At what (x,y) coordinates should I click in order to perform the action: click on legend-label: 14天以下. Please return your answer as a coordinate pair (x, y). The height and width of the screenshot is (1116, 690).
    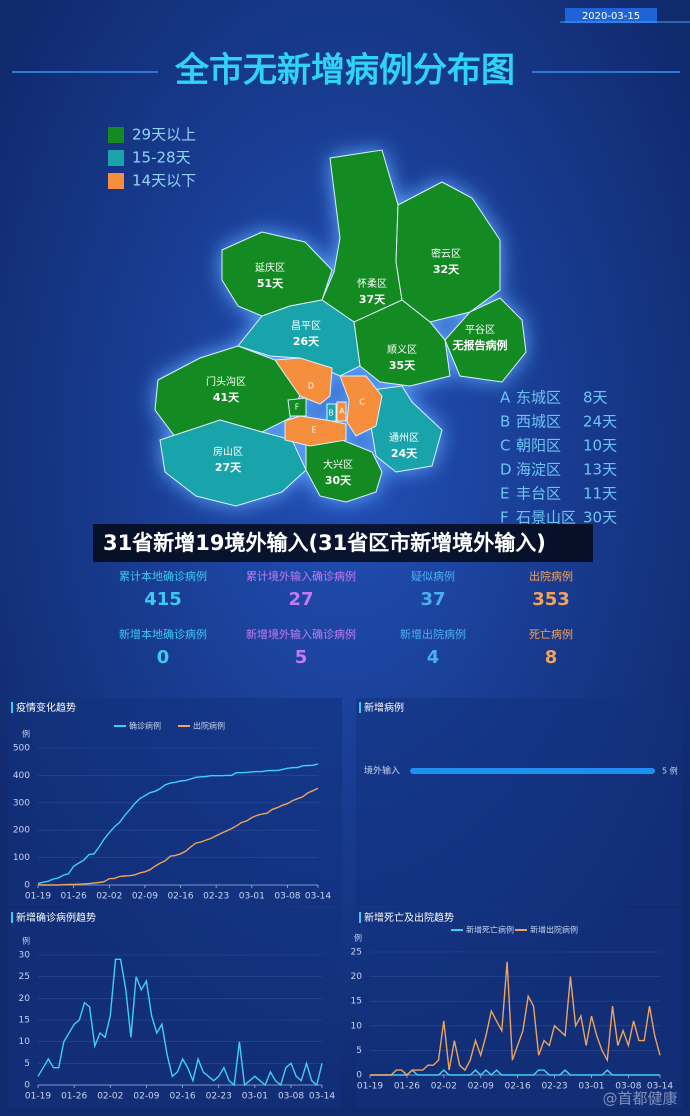
    Looking at the image, I should click on (164, 181).